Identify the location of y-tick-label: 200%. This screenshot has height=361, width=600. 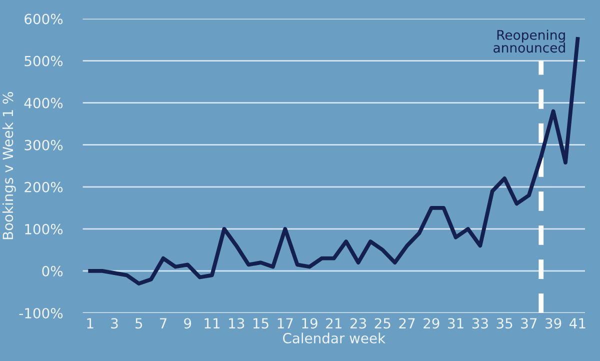
(43, 187).